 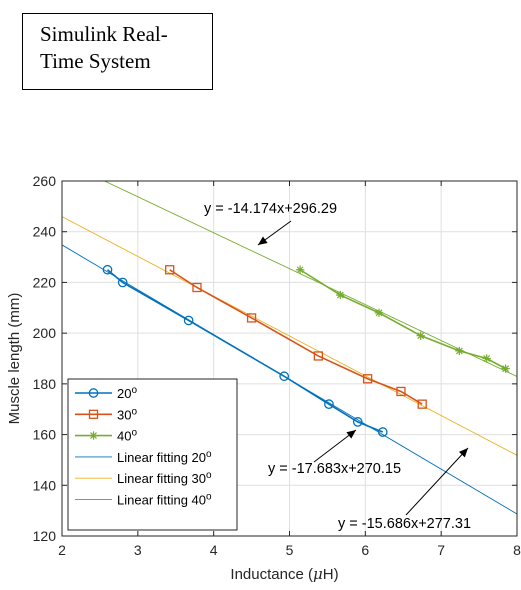 What do you see at coordinates (164, 500) in the screenshot?
I see `legend-label: Linear fitting 40o` at bounding box center [164, 500].